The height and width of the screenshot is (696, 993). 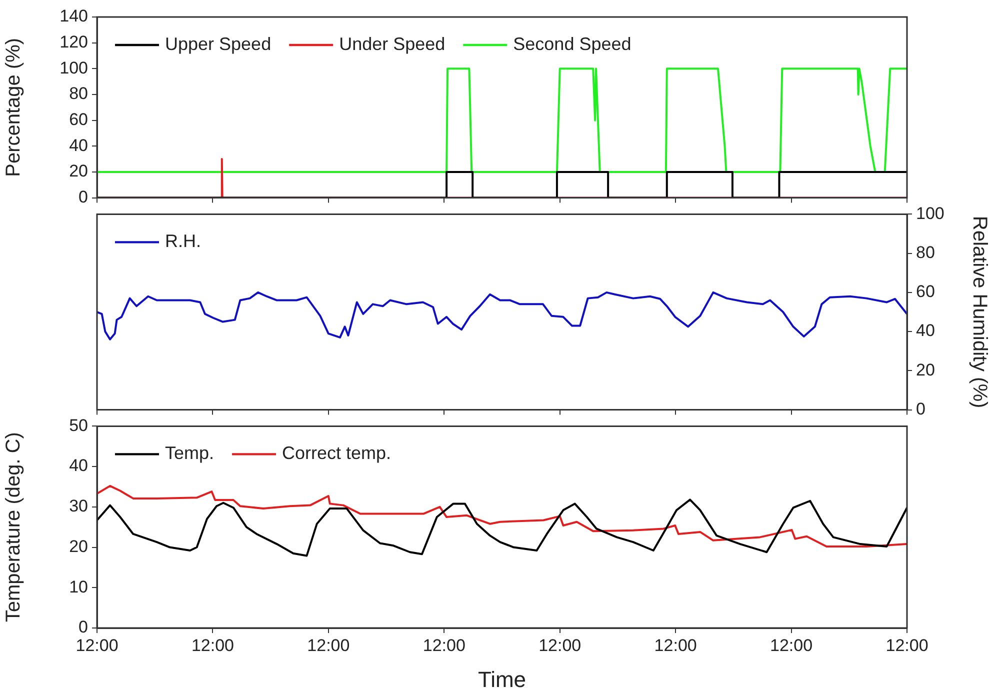 I want to click on x-axis-title: Time, so click(x=502, y=679).